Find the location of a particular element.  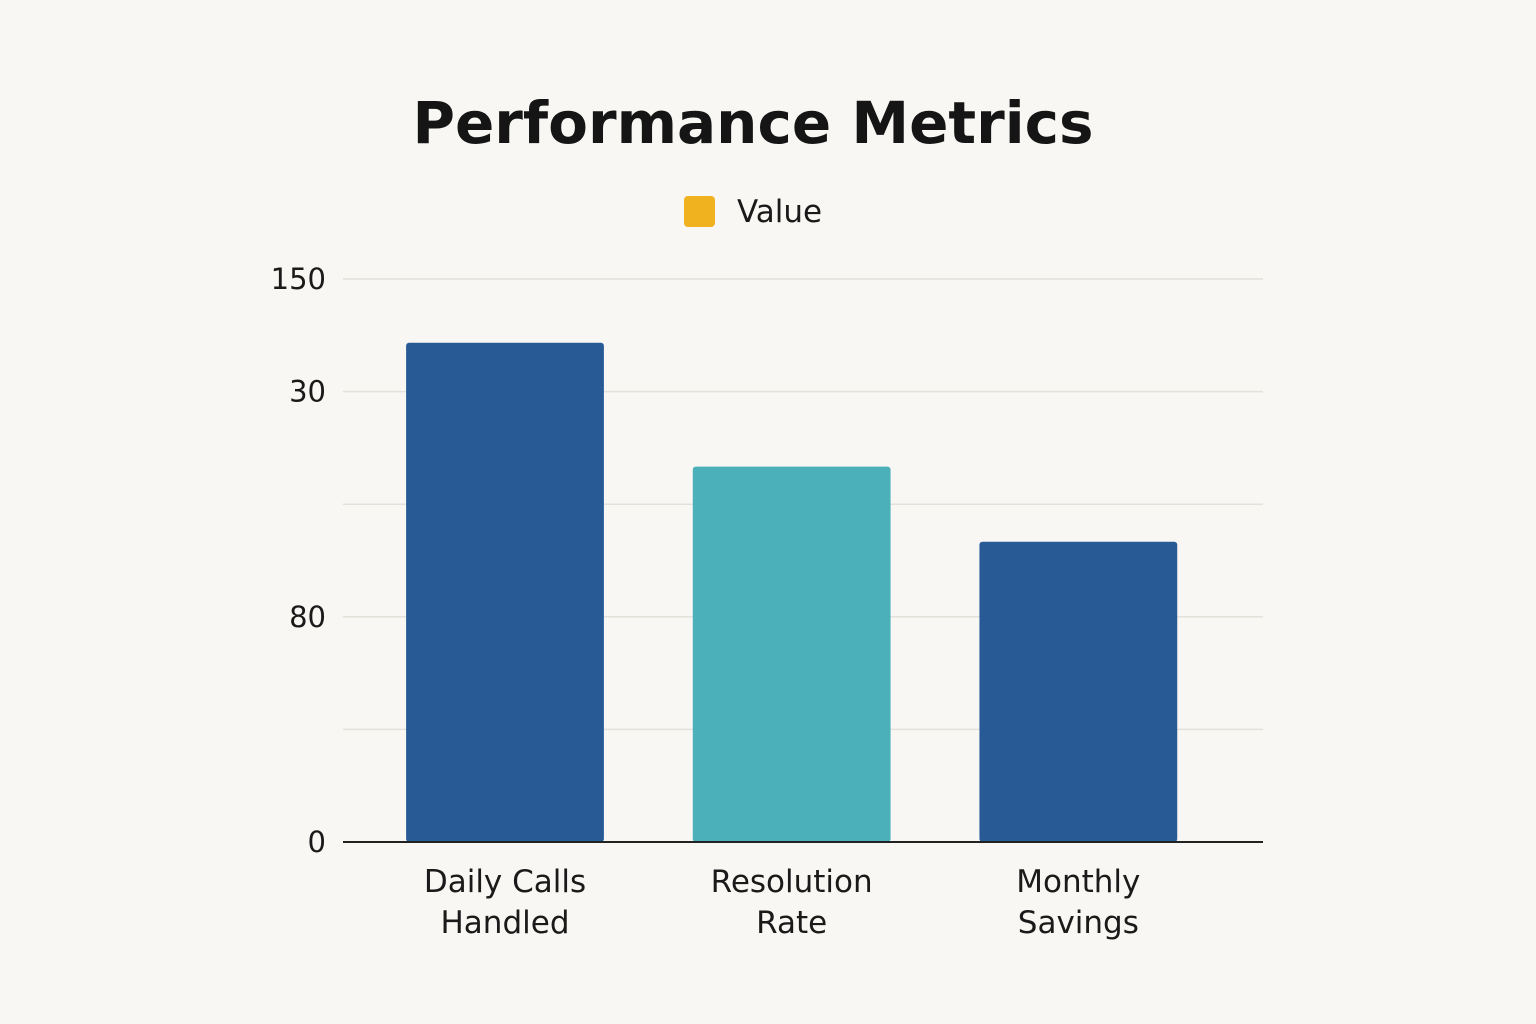

y-tick-label: 0 is located at coordinates (317, 842).